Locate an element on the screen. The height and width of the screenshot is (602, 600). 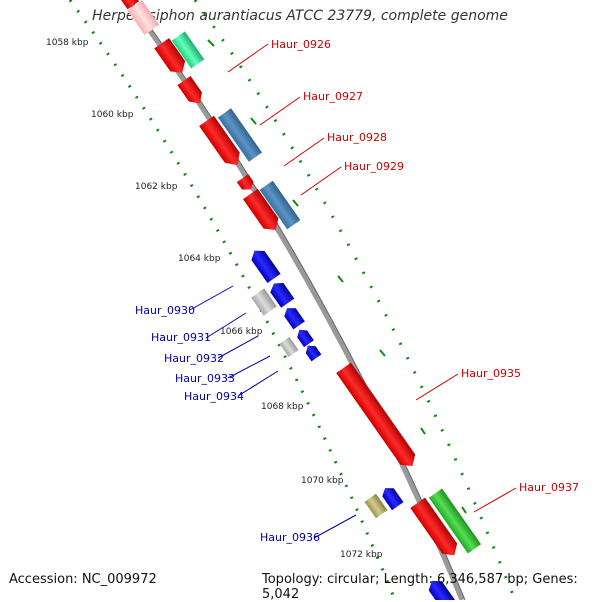
gene-haur-0929-small-cds is located at coordinates (246, 183).